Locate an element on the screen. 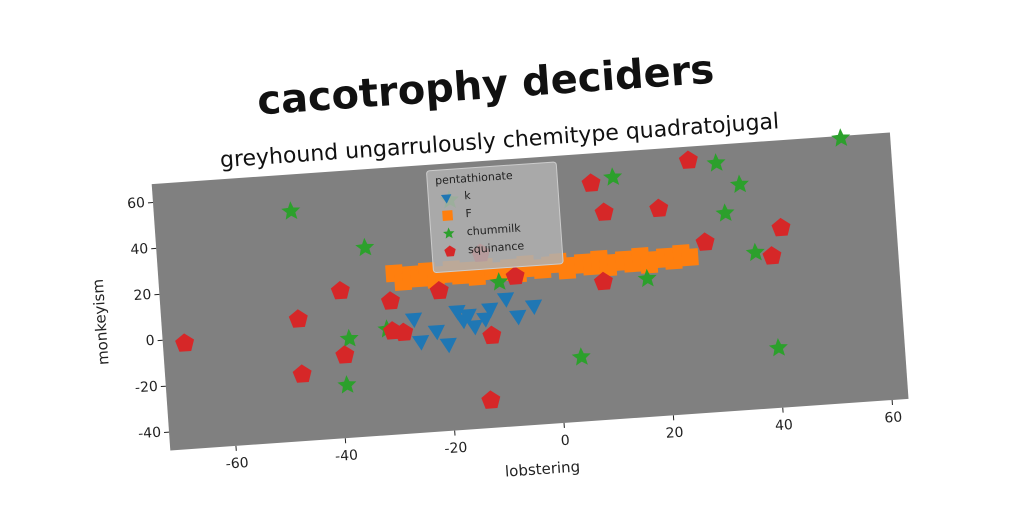 The width and height of the screenshot is (1024, 512). x-tick-label: -20 is located at coordinates (456, 449).